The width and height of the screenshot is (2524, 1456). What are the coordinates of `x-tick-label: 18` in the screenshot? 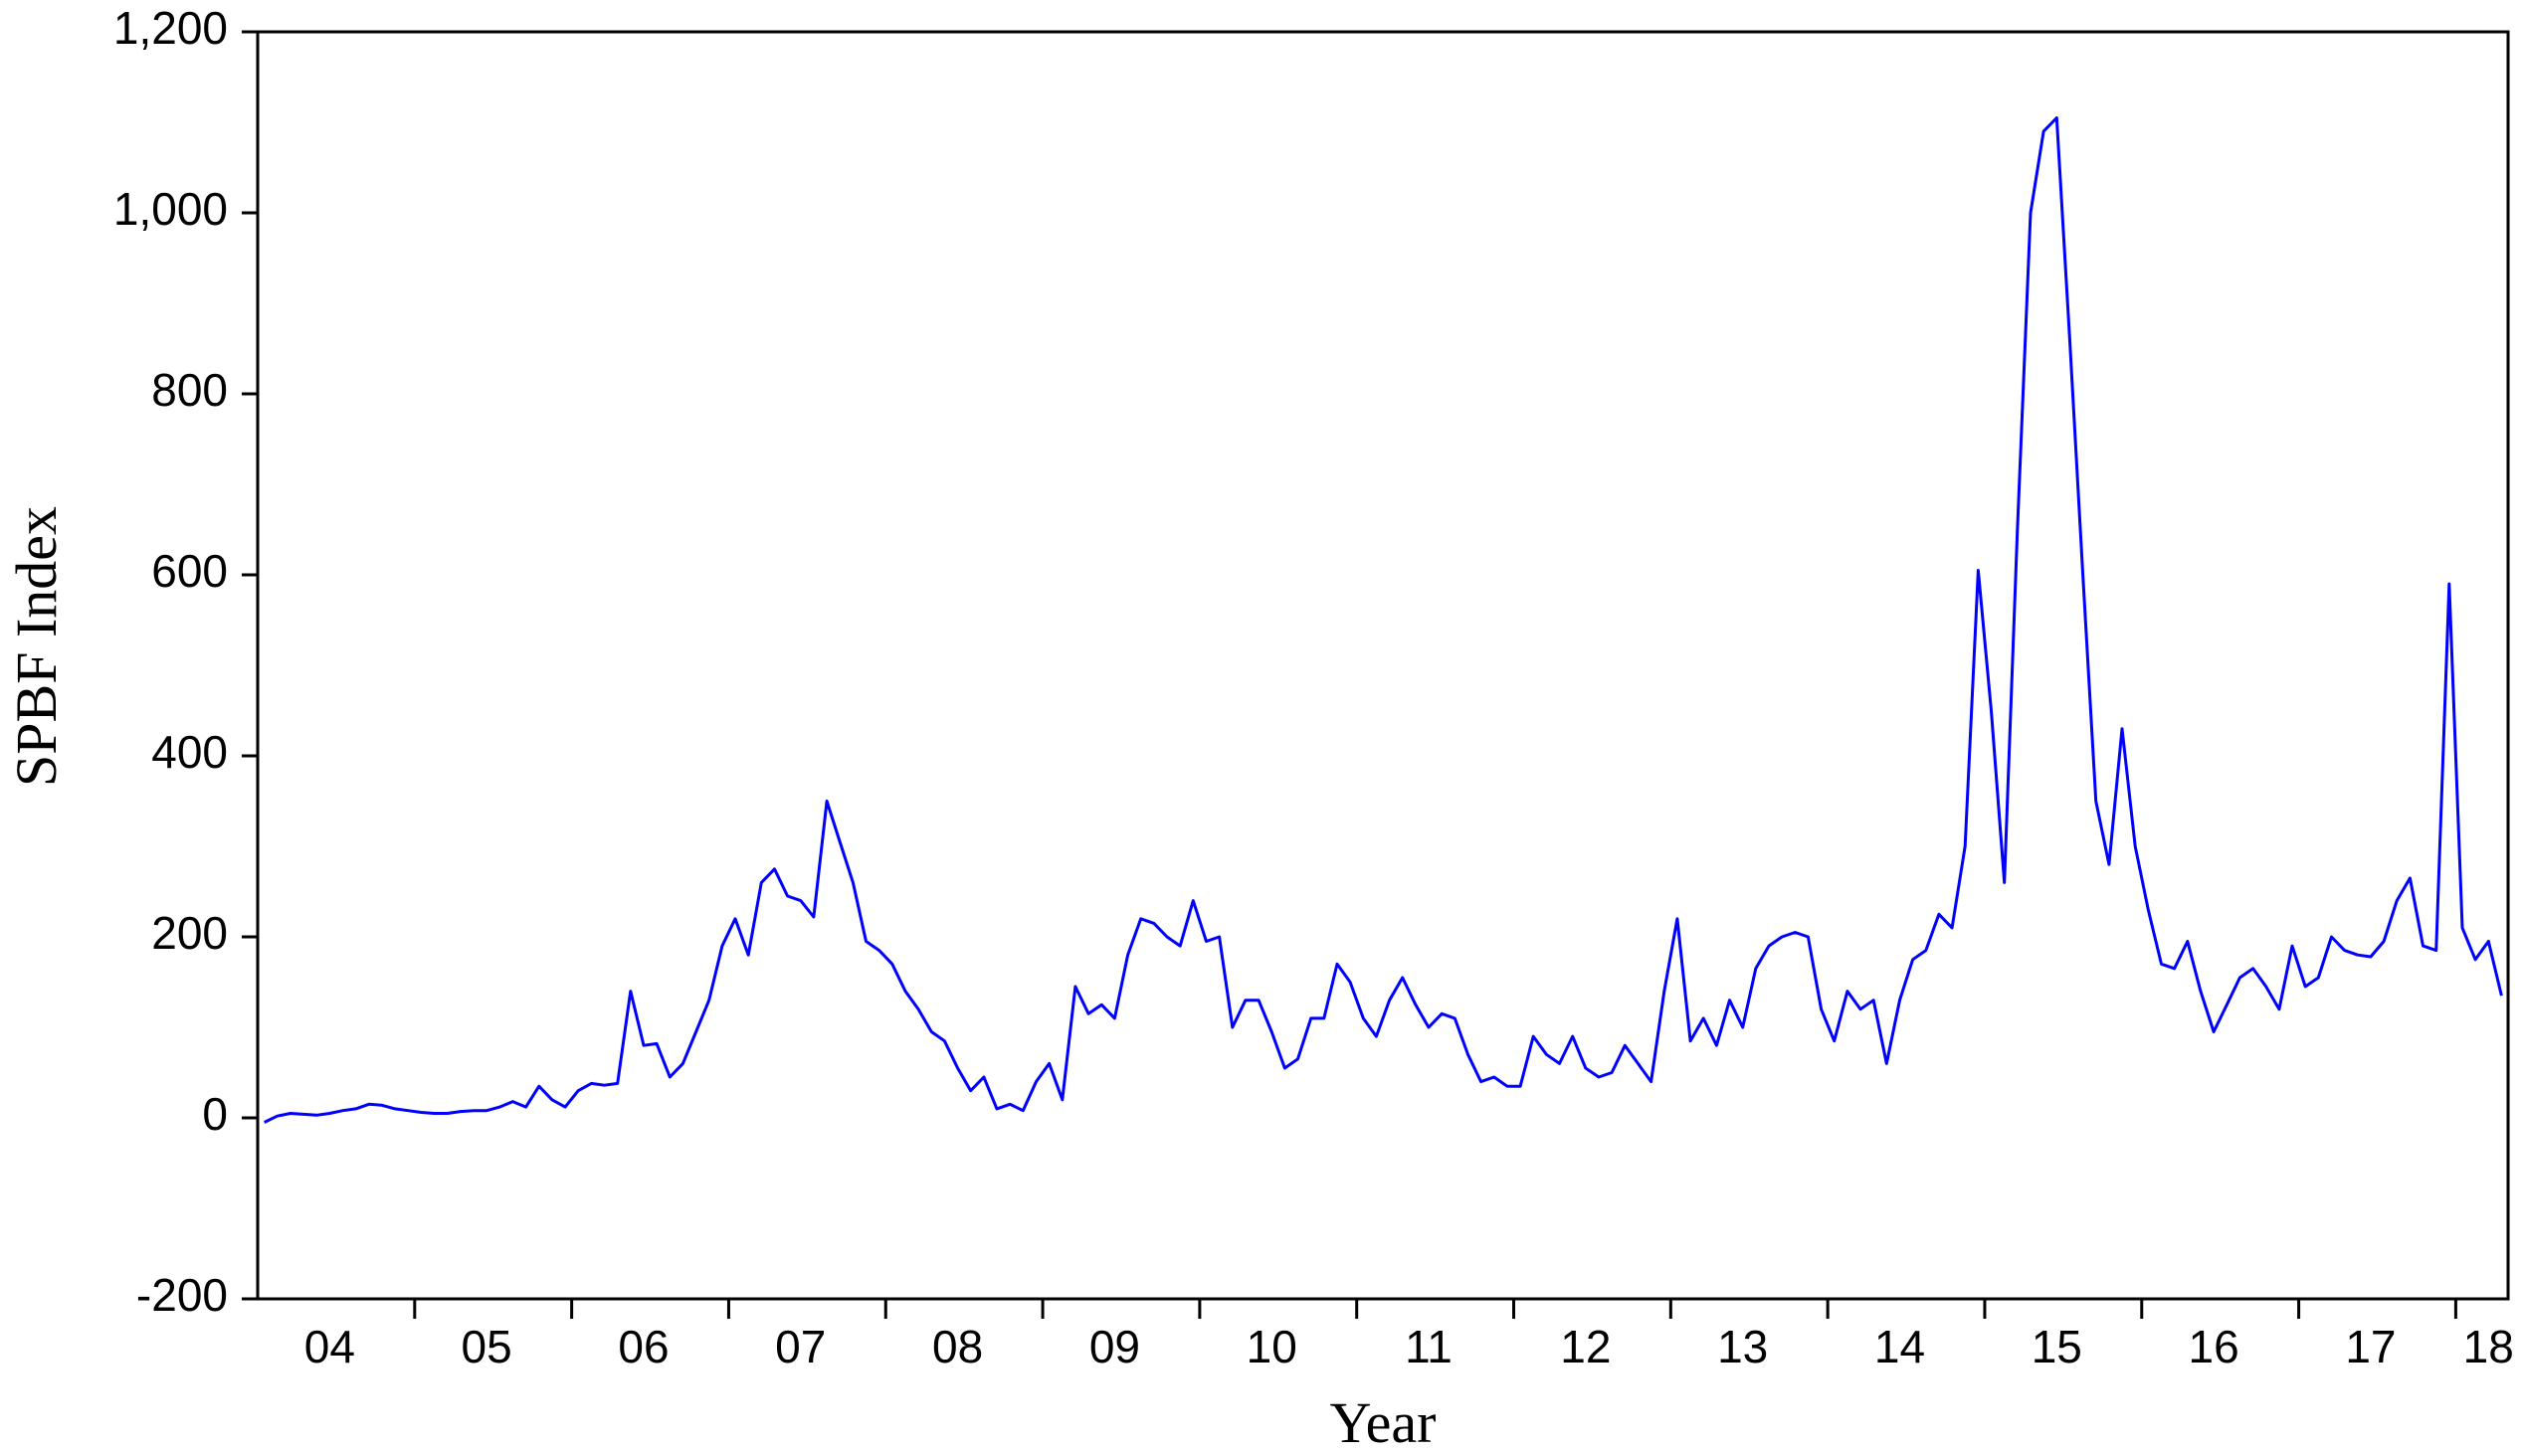 It's located at (2488, 1346).